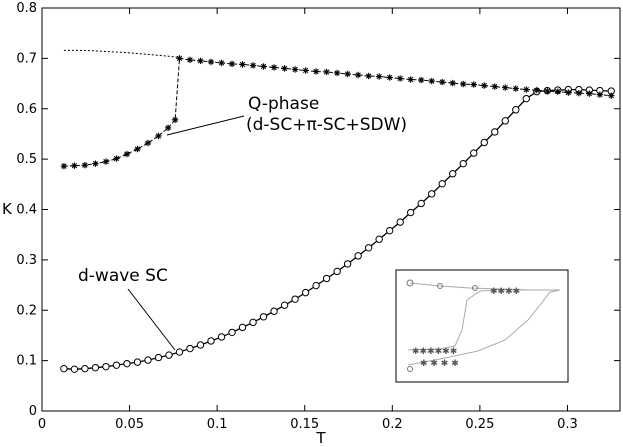 Image resolution: width=623 pixels, height=447 pixels. Describe the element at coordinates (26, 260) in the screenshot. I see `y-tick-label: 0.3` at that location.